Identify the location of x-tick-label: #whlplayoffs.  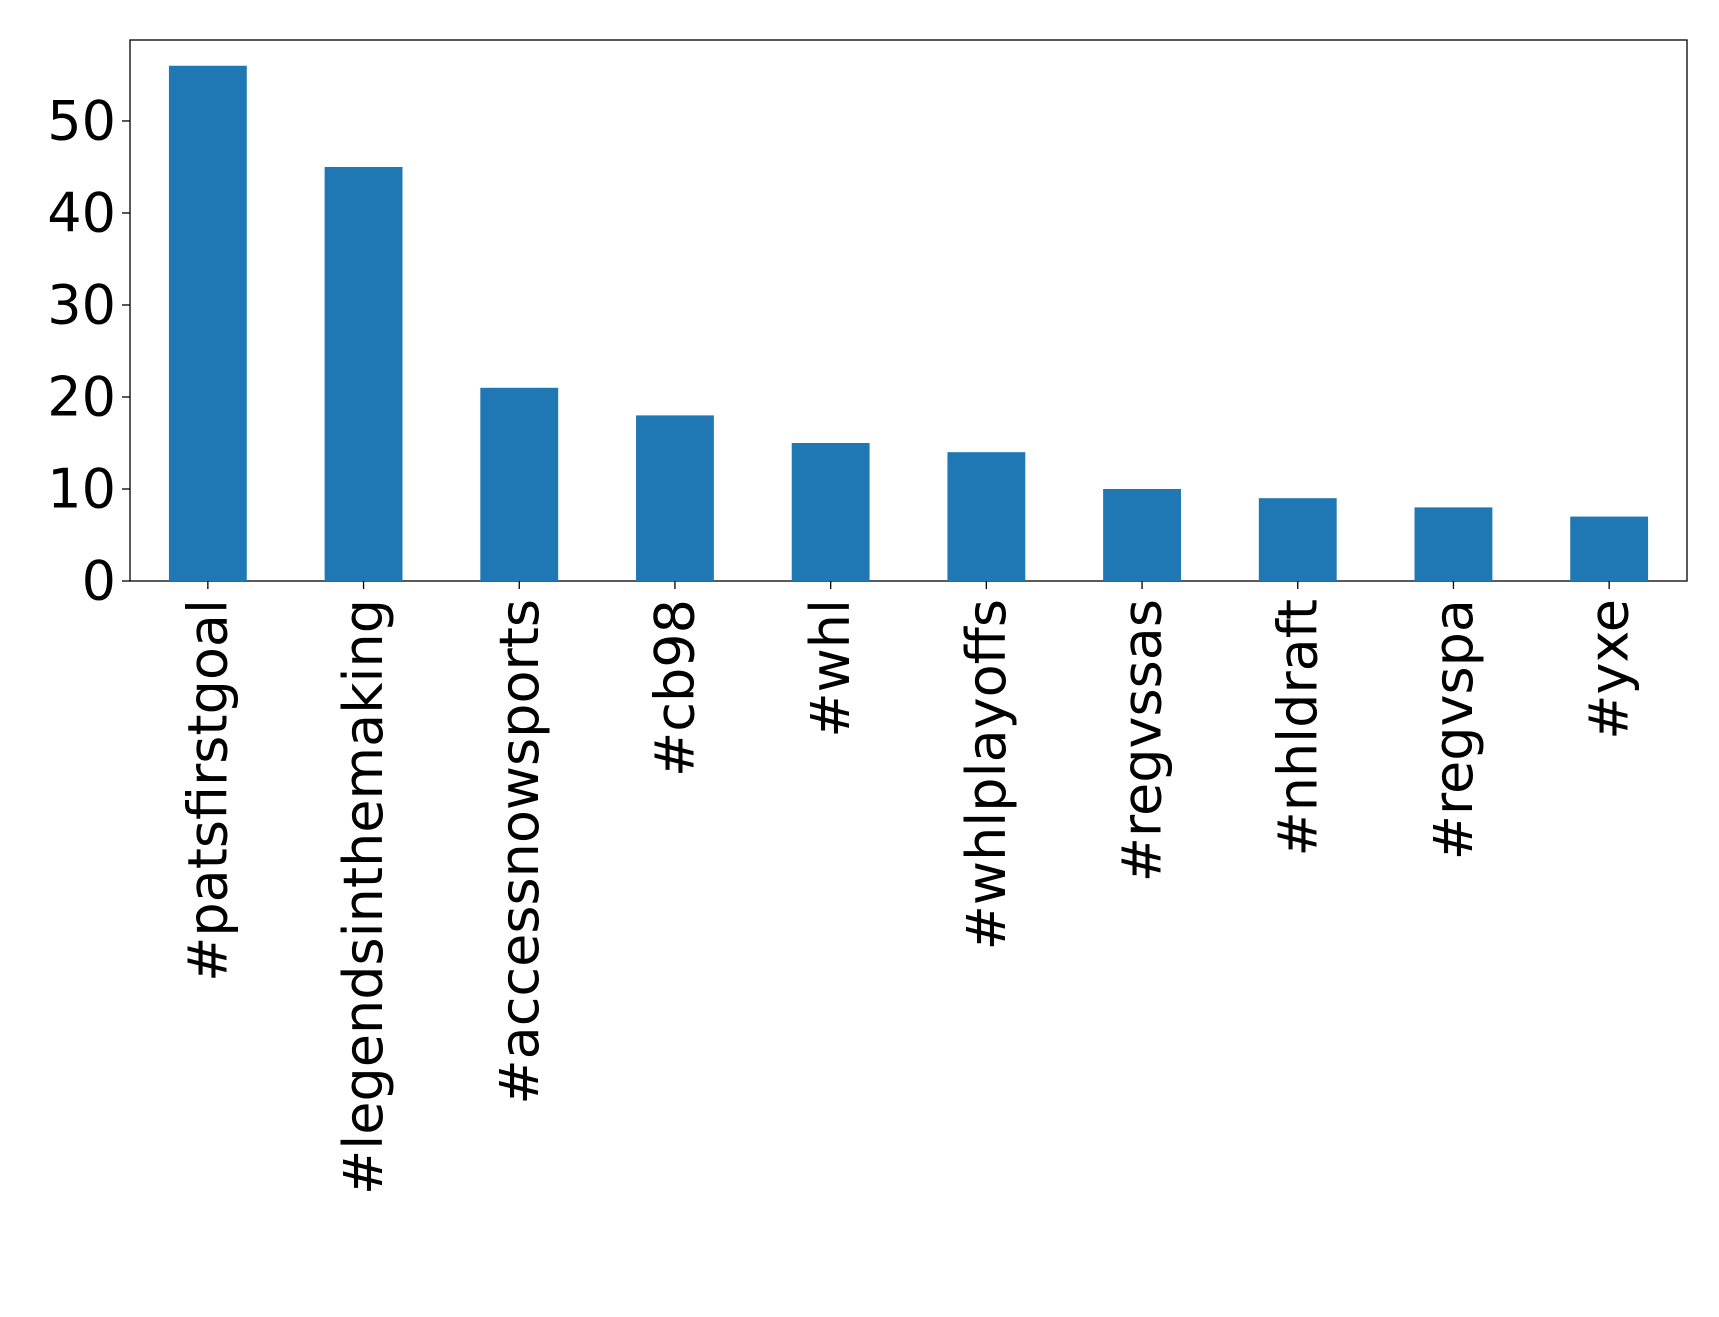
(986, 774).